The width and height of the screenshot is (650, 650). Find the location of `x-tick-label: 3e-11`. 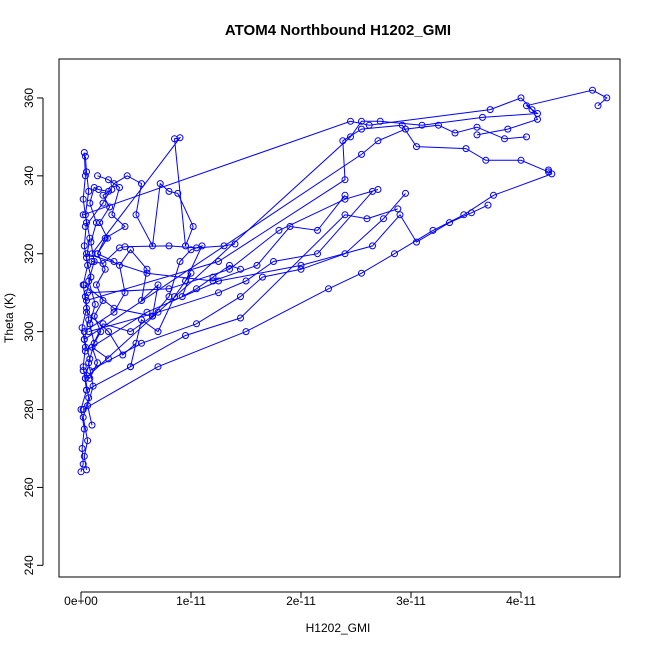

x-tick-label: 3e-11 is located at coordinates (411, 601).